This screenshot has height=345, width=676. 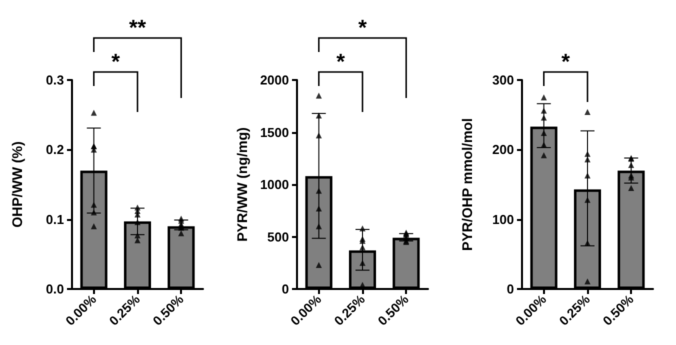 I want to click on y-tick-label: 500, so click(x=278, y=236).